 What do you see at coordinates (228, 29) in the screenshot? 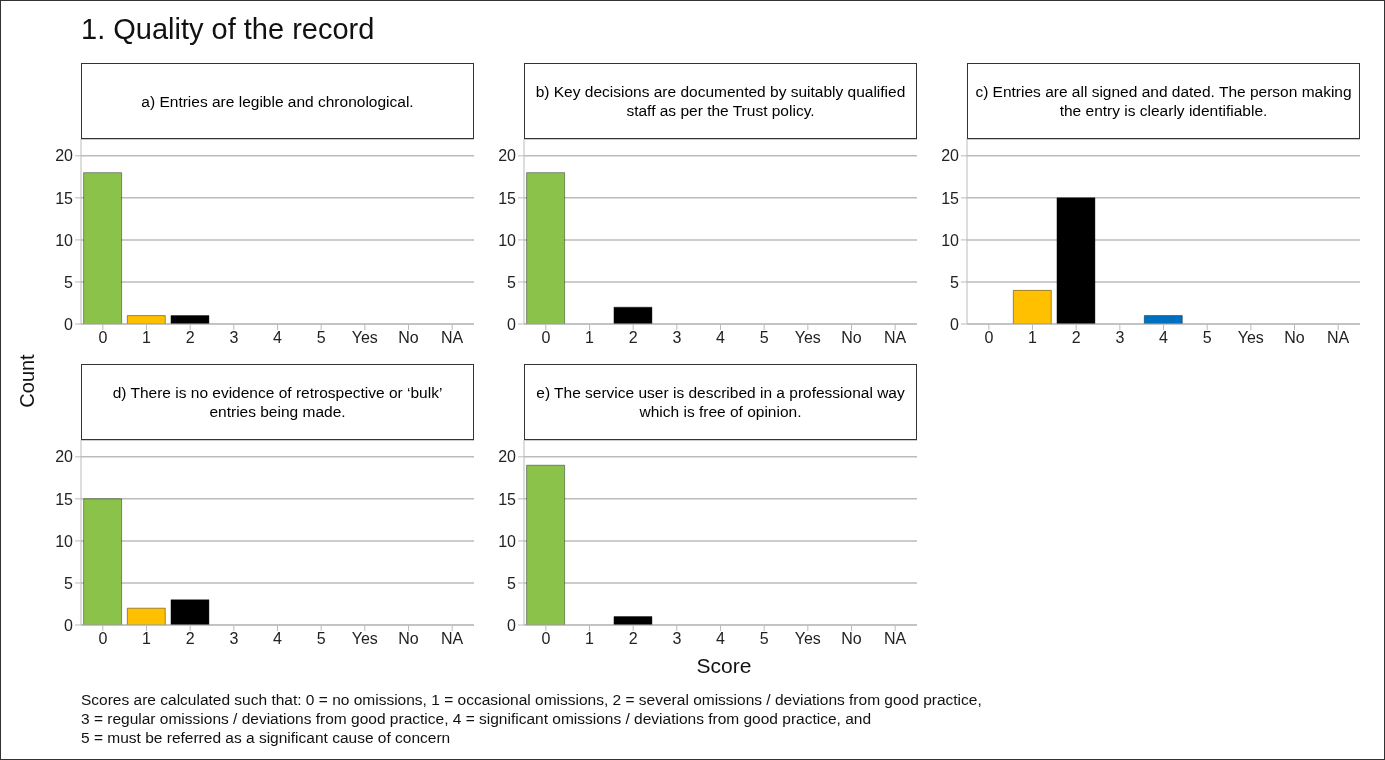
I see `chart-title: 1. Quality of the record` at bounding box center [228, 29].